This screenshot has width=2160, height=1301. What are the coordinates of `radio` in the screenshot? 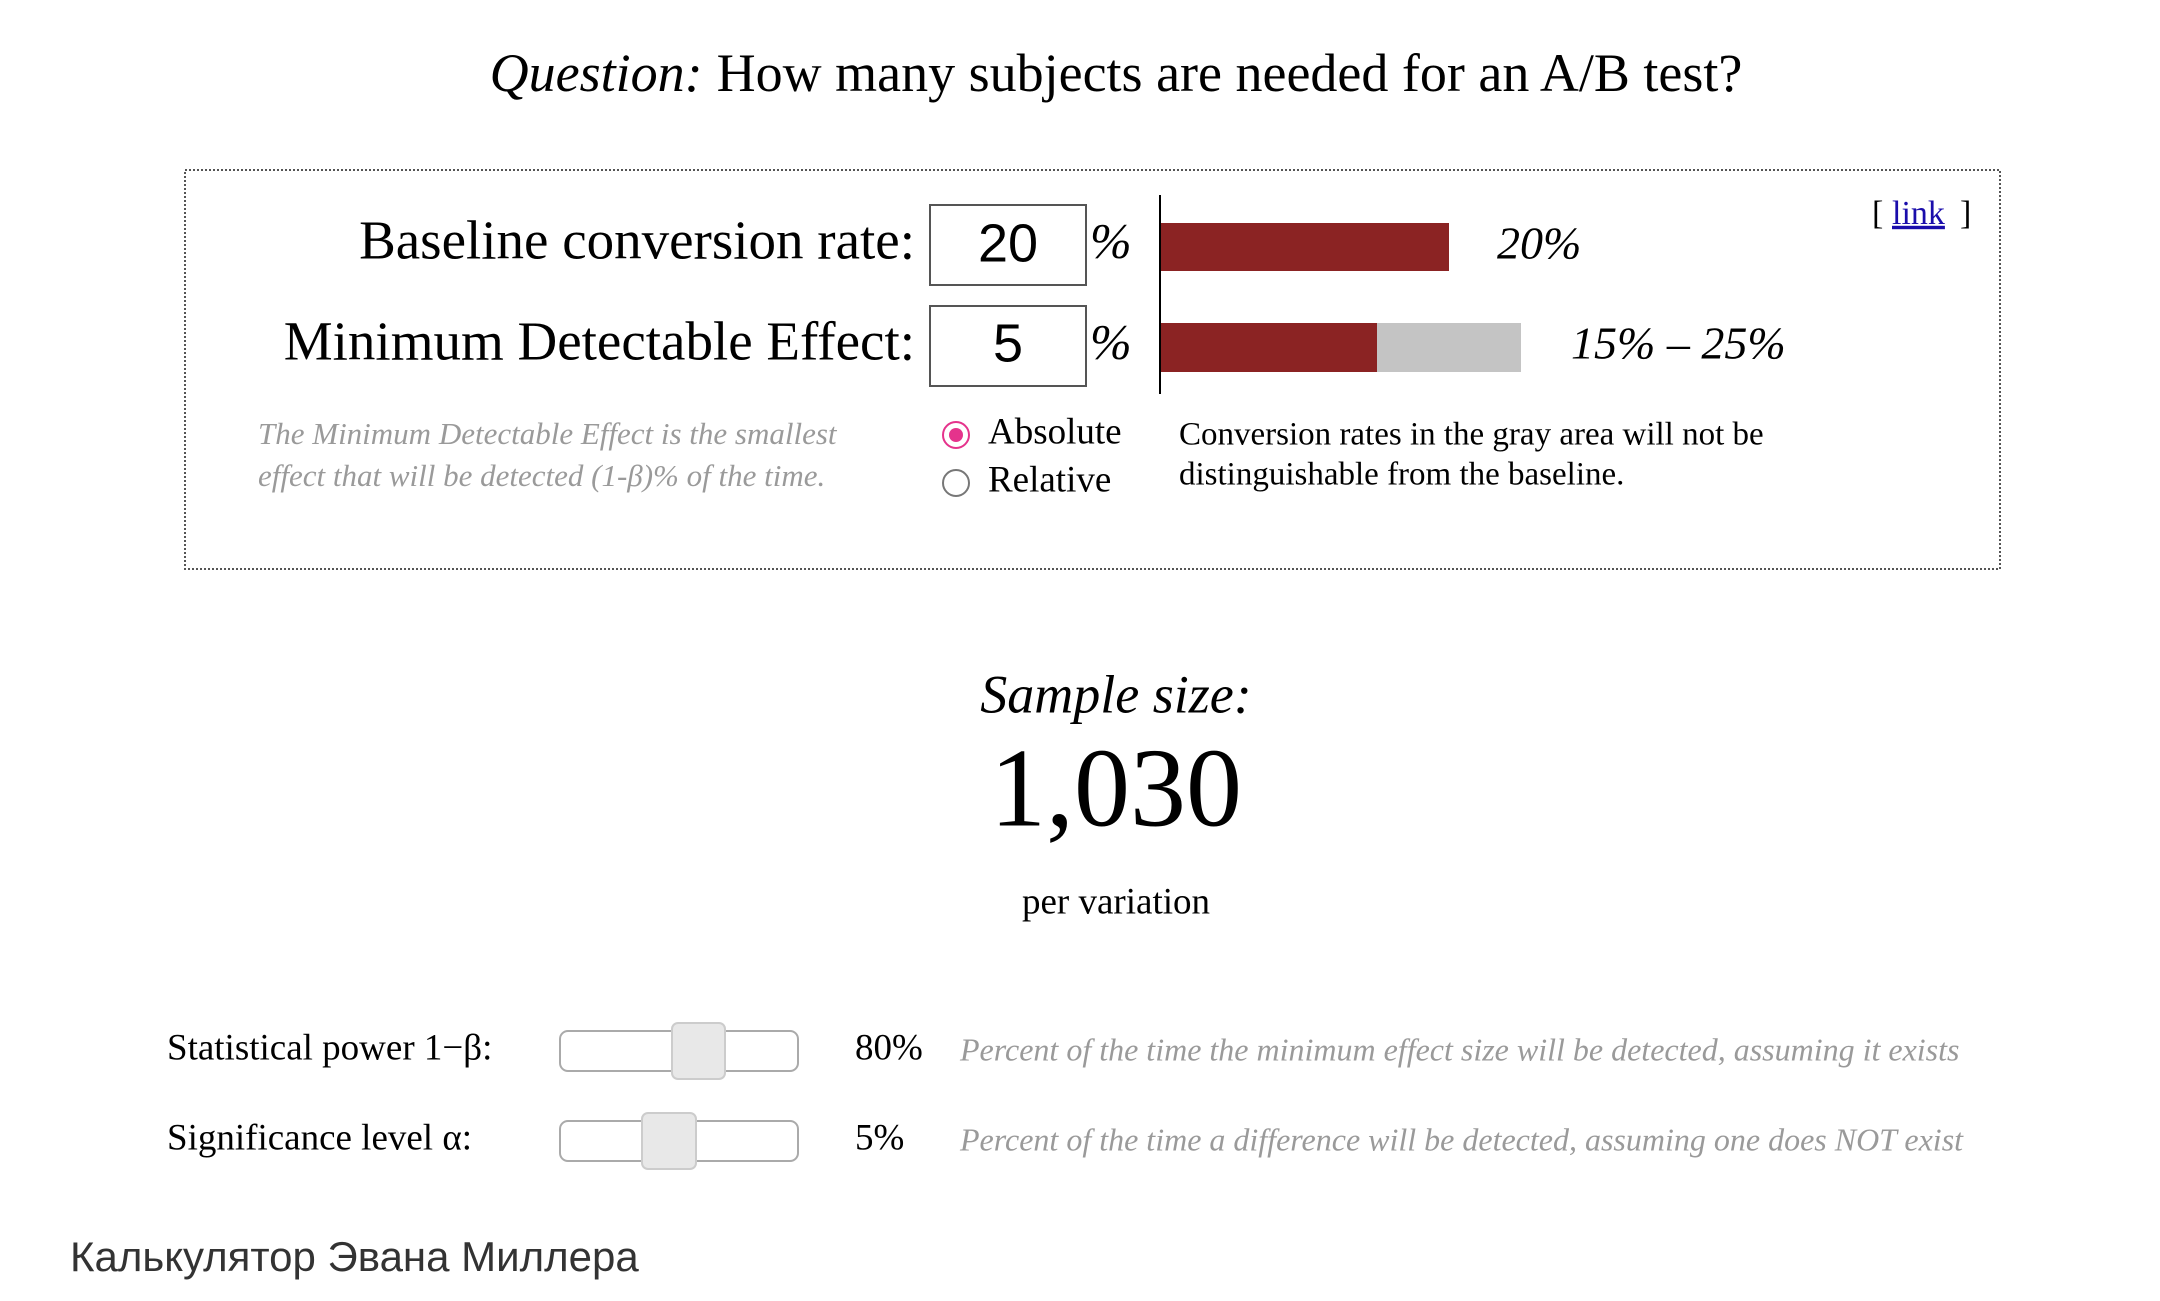 It's located at (956, 483).